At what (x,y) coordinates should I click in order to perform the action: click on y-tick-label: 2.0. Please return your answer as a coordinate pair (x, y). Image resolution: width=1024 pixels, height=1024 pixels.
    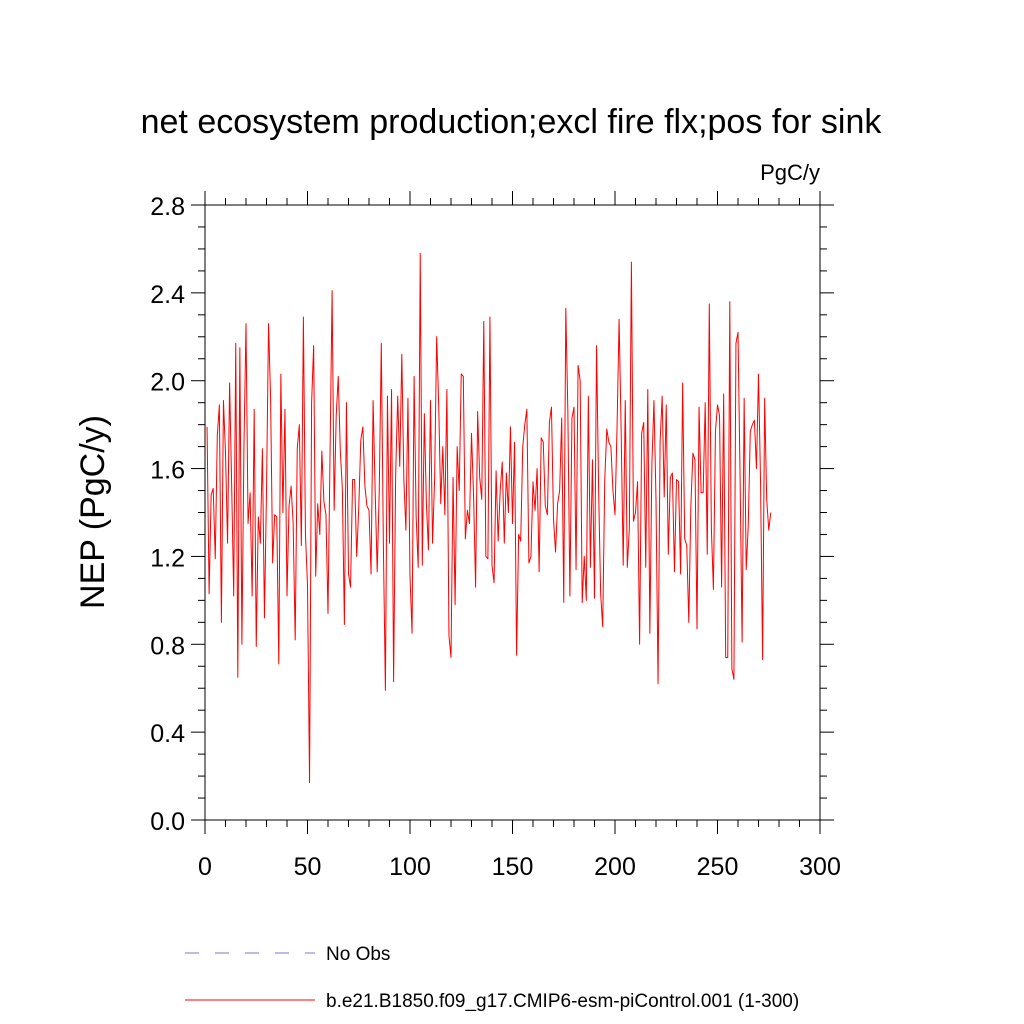
    Looking at the image, I should click on (167, 383).